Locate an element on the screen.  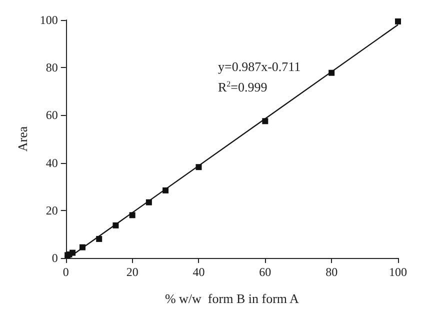
x-axis-title: % w/w form B in form A is located at coordinates (232, 298).